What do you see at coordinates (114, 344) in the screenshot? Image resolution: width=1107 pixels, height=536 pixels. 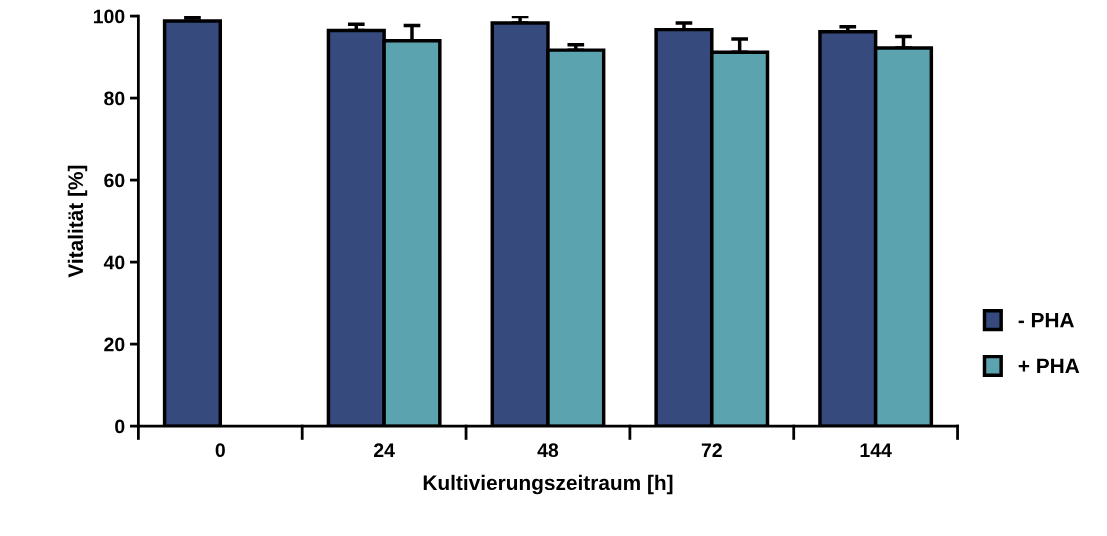 I see `y-tick-label: 20` at bounding box center [114, 344].